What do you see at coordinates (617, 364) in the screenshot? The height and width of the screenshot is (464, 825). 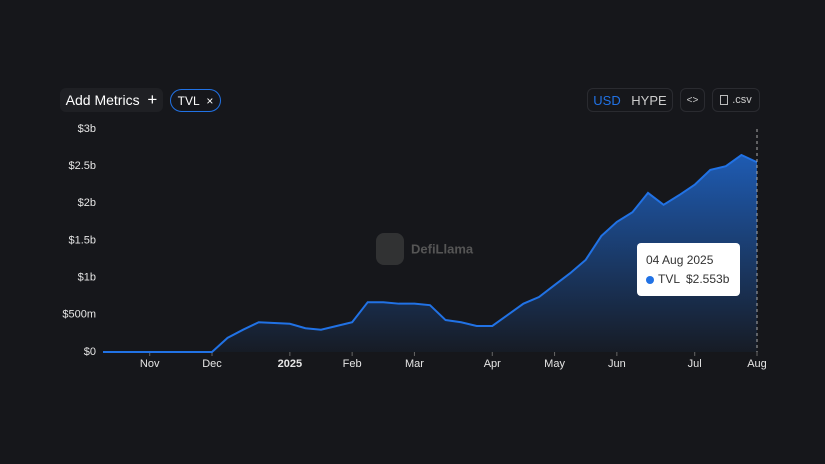 I see `x-tick-label: Jun` at bounding box center [617, 364].